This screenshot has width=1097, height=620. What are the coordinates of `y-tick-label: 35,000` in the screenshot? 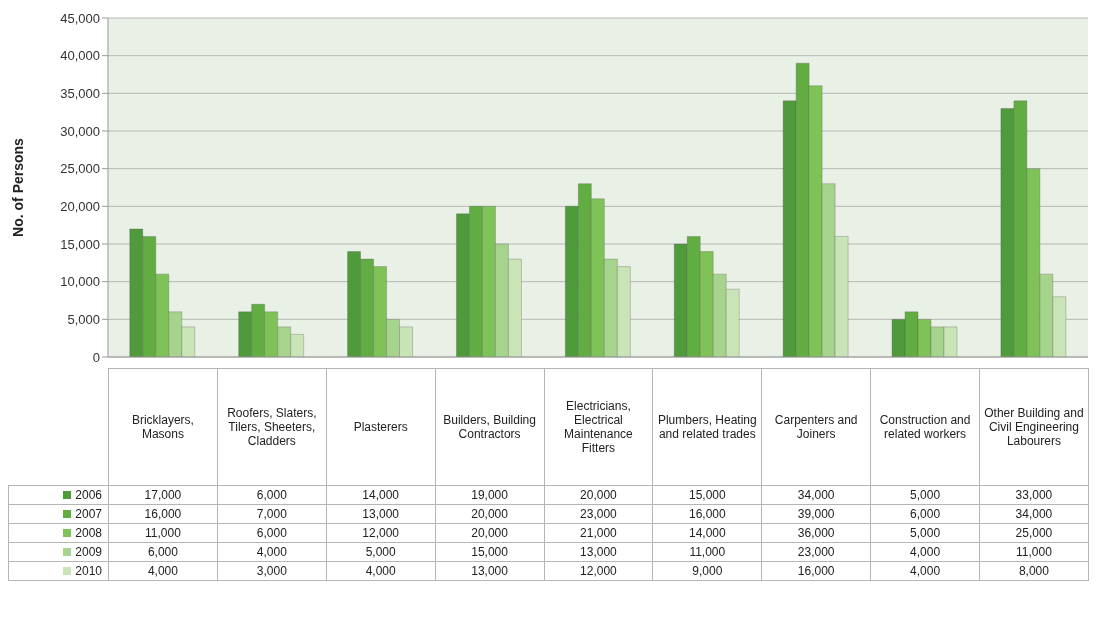 It's located at (80, 93).